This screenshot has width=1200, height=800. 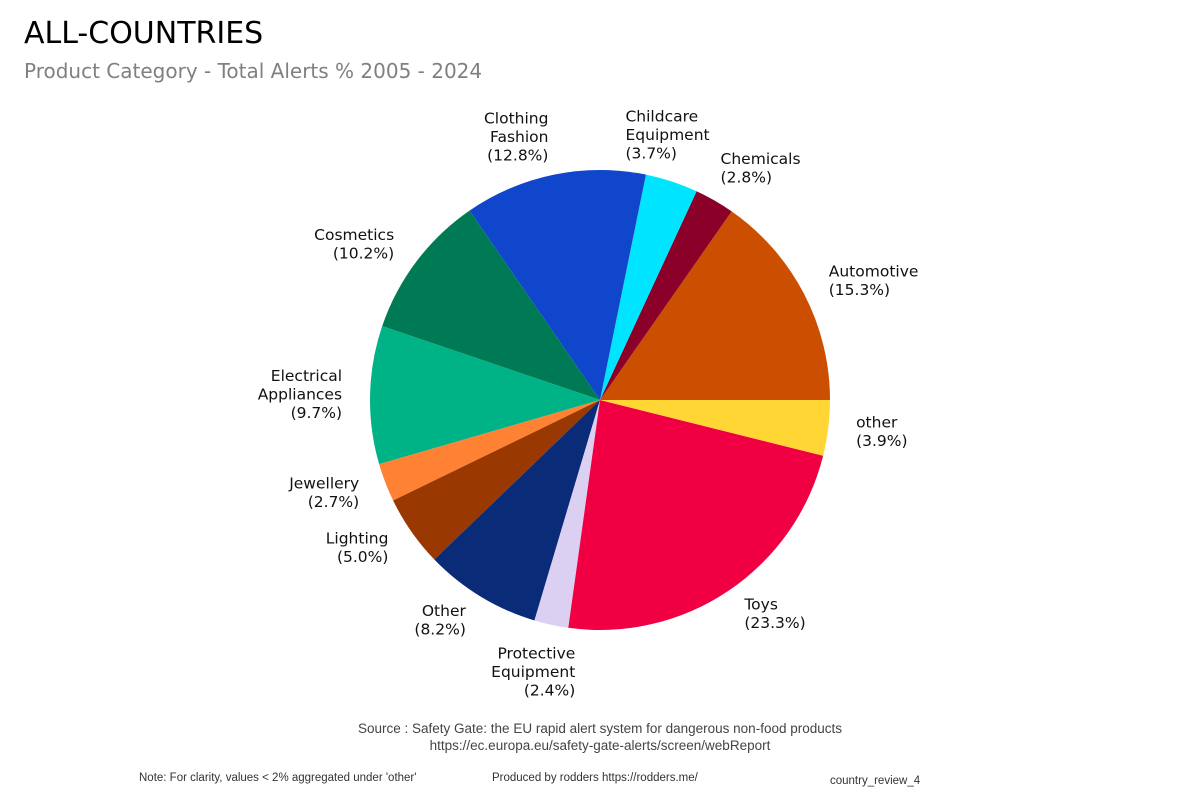 I want to click on slice-percent-label: (2.8%), so click(x=746, y=178).